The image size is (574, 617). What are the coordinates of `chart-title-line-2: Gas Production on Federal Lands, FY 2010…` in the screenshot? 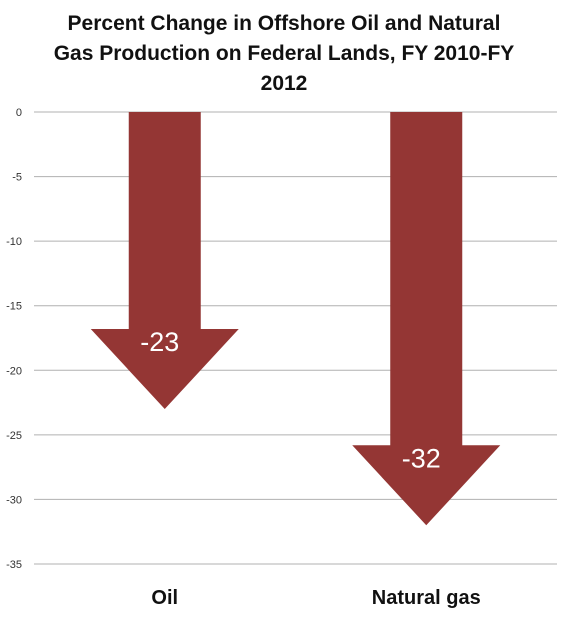 It's located at (284, 53).